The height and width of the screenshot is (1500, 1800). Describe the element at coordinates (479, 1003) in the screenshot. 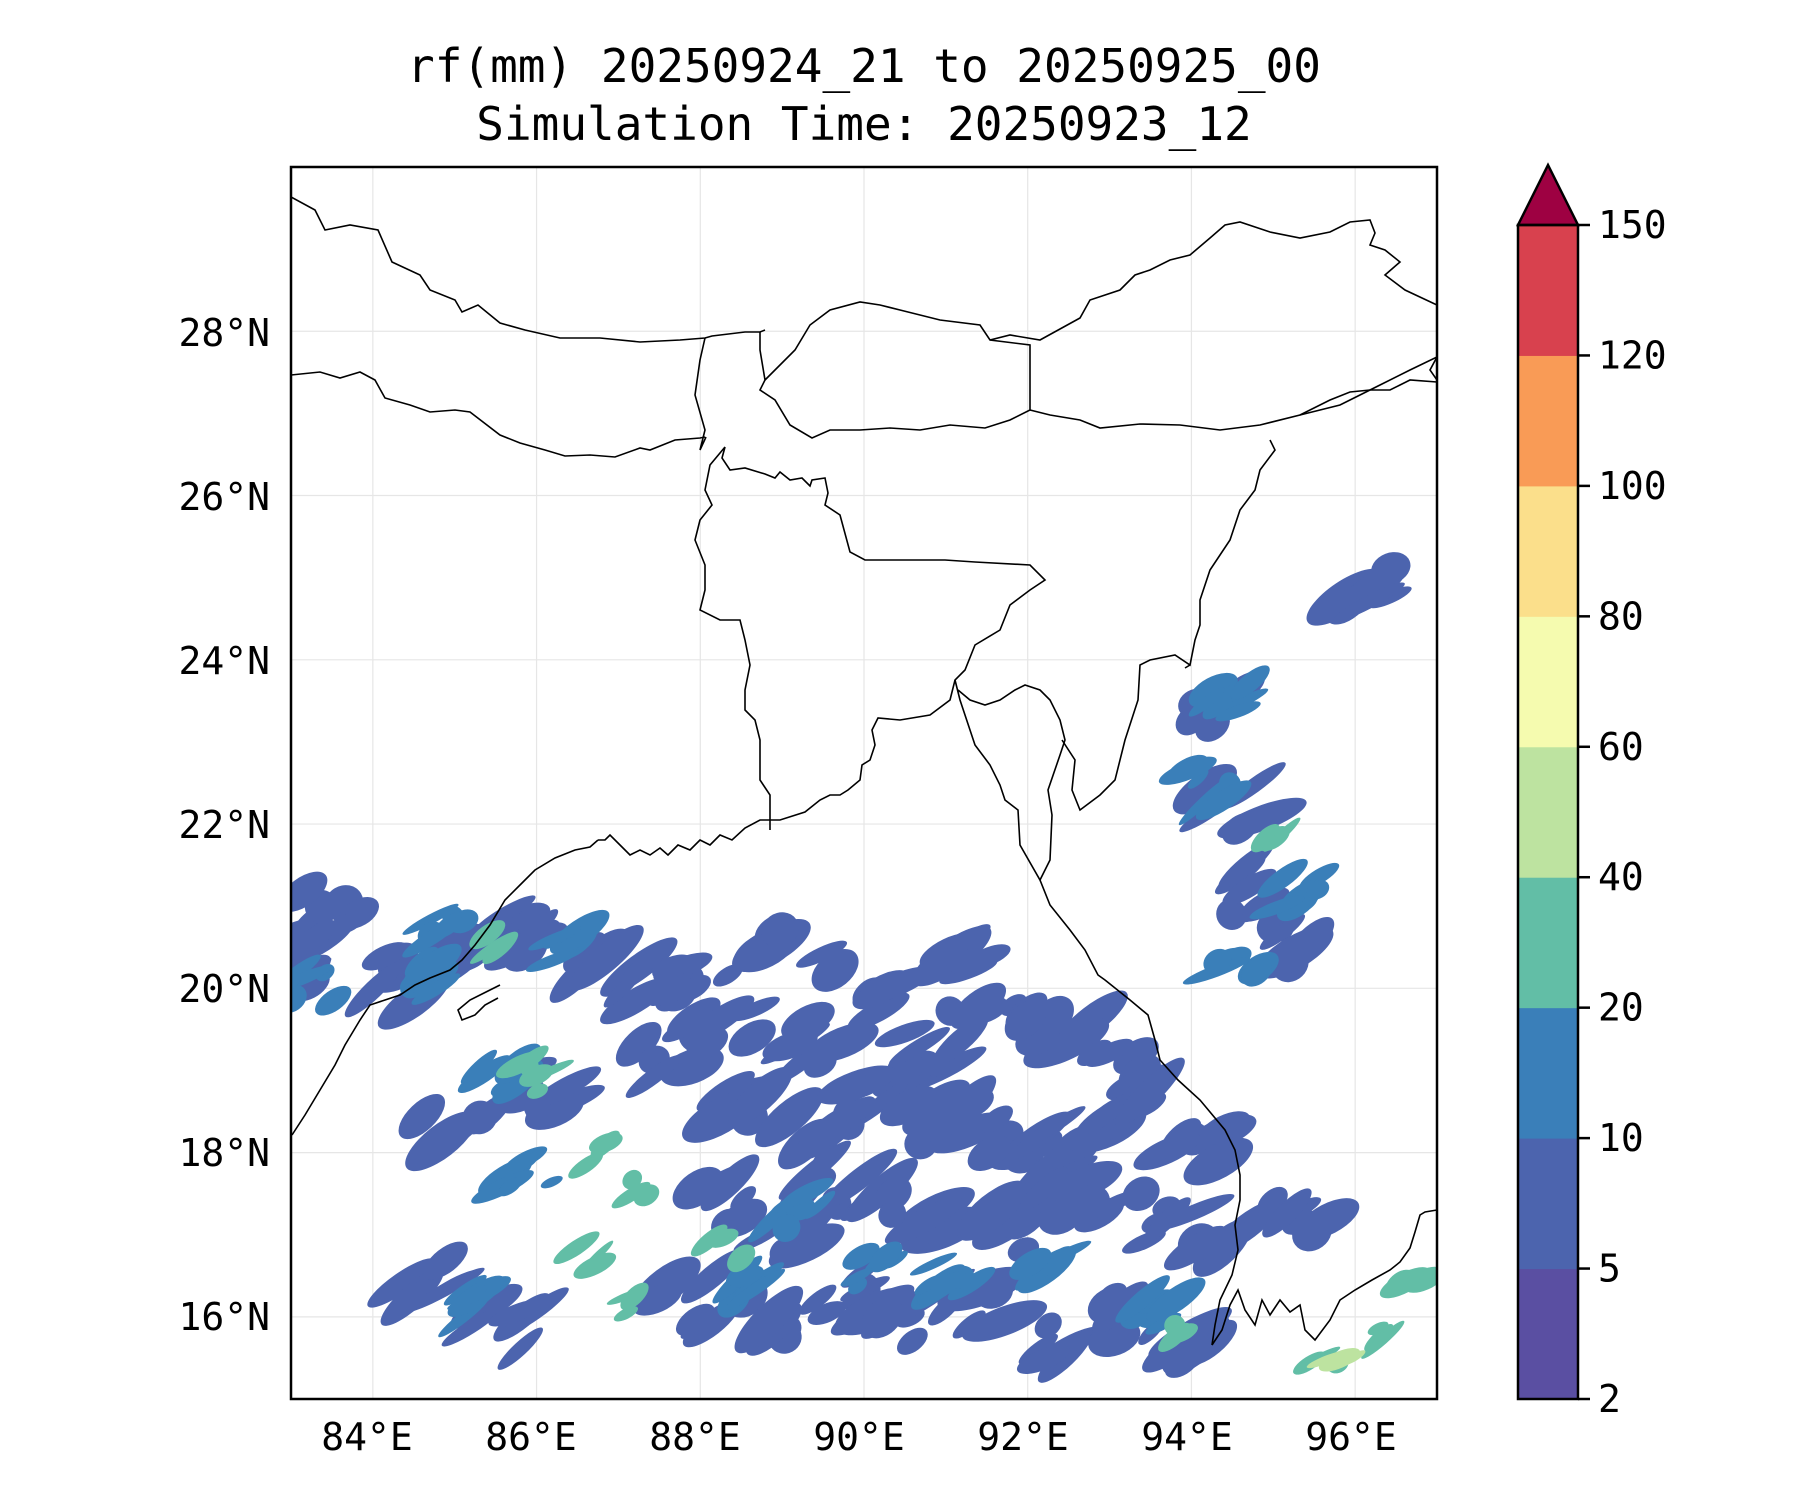

I see `chilika-outline` at that location.